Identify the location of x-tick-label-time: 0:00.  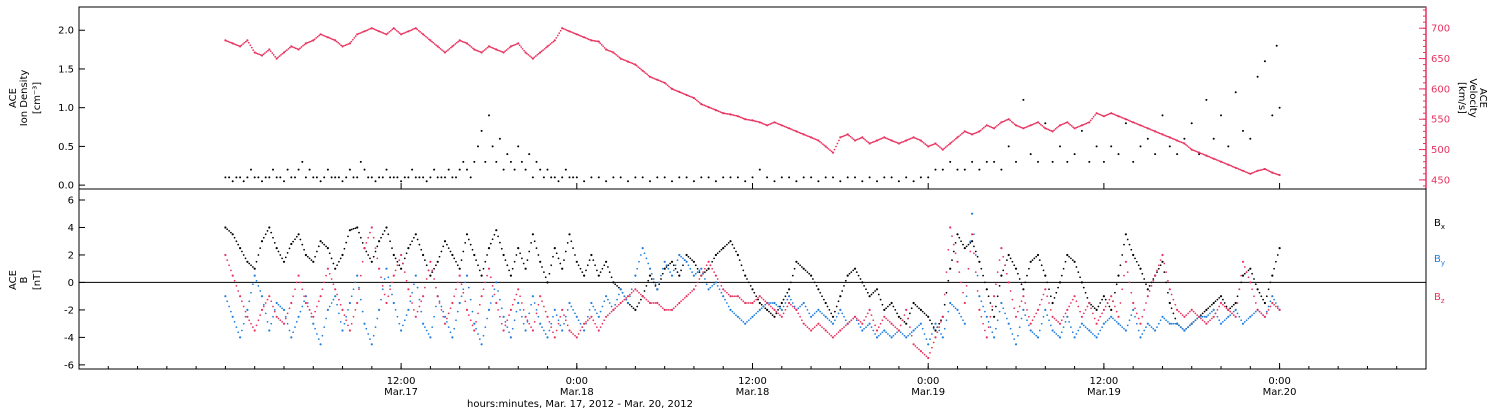
(1279, 381).